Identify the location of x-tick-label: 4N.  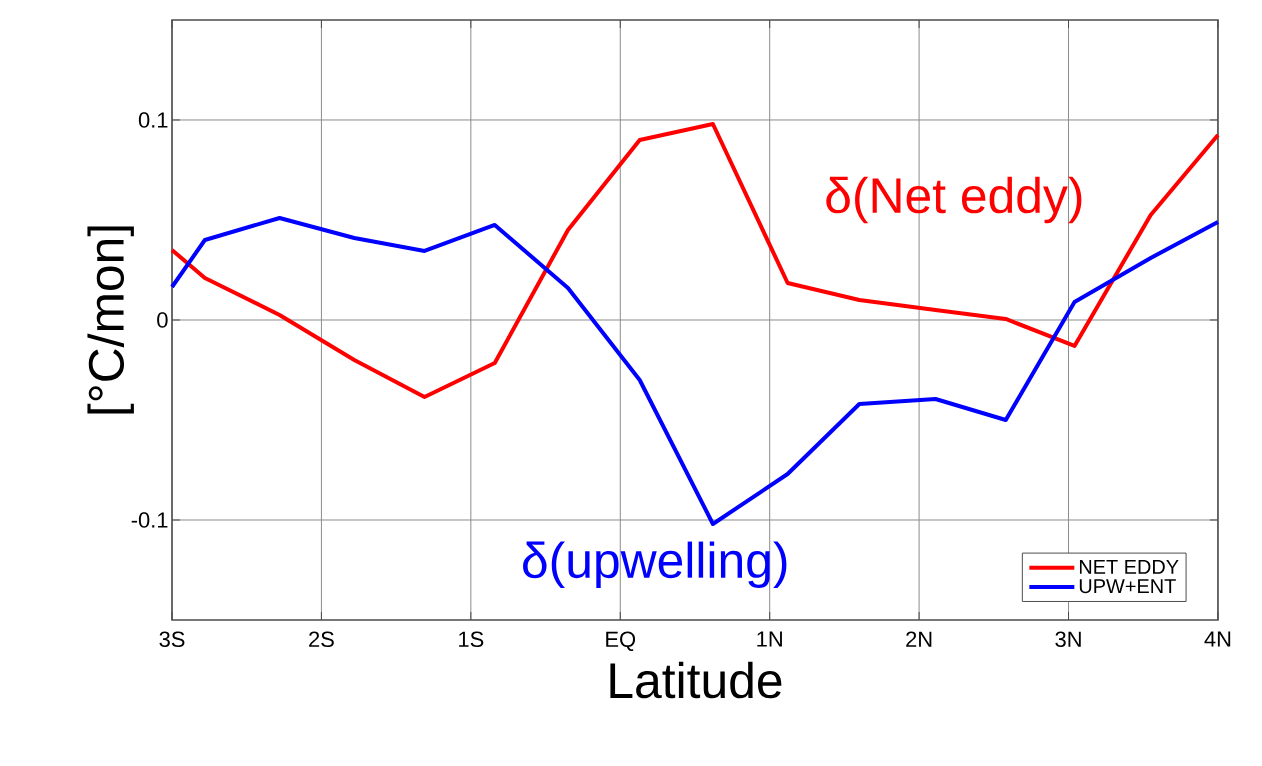
(1217, 639).